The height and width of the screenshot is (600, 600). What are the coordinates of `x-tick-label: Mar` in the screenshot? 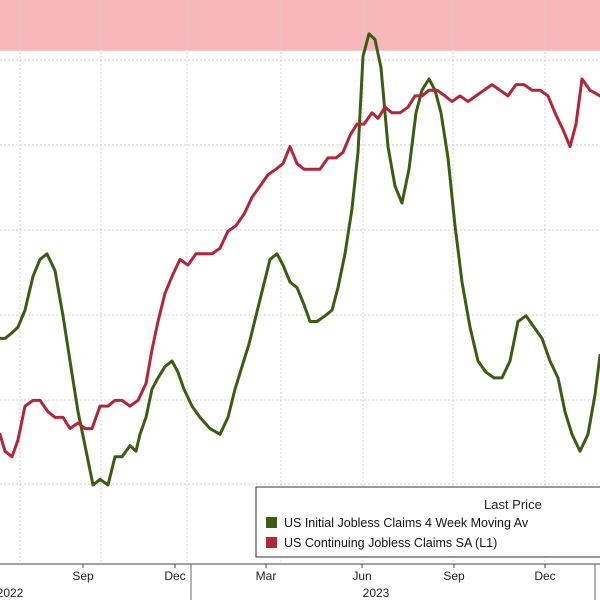 It's located at (266, 576).